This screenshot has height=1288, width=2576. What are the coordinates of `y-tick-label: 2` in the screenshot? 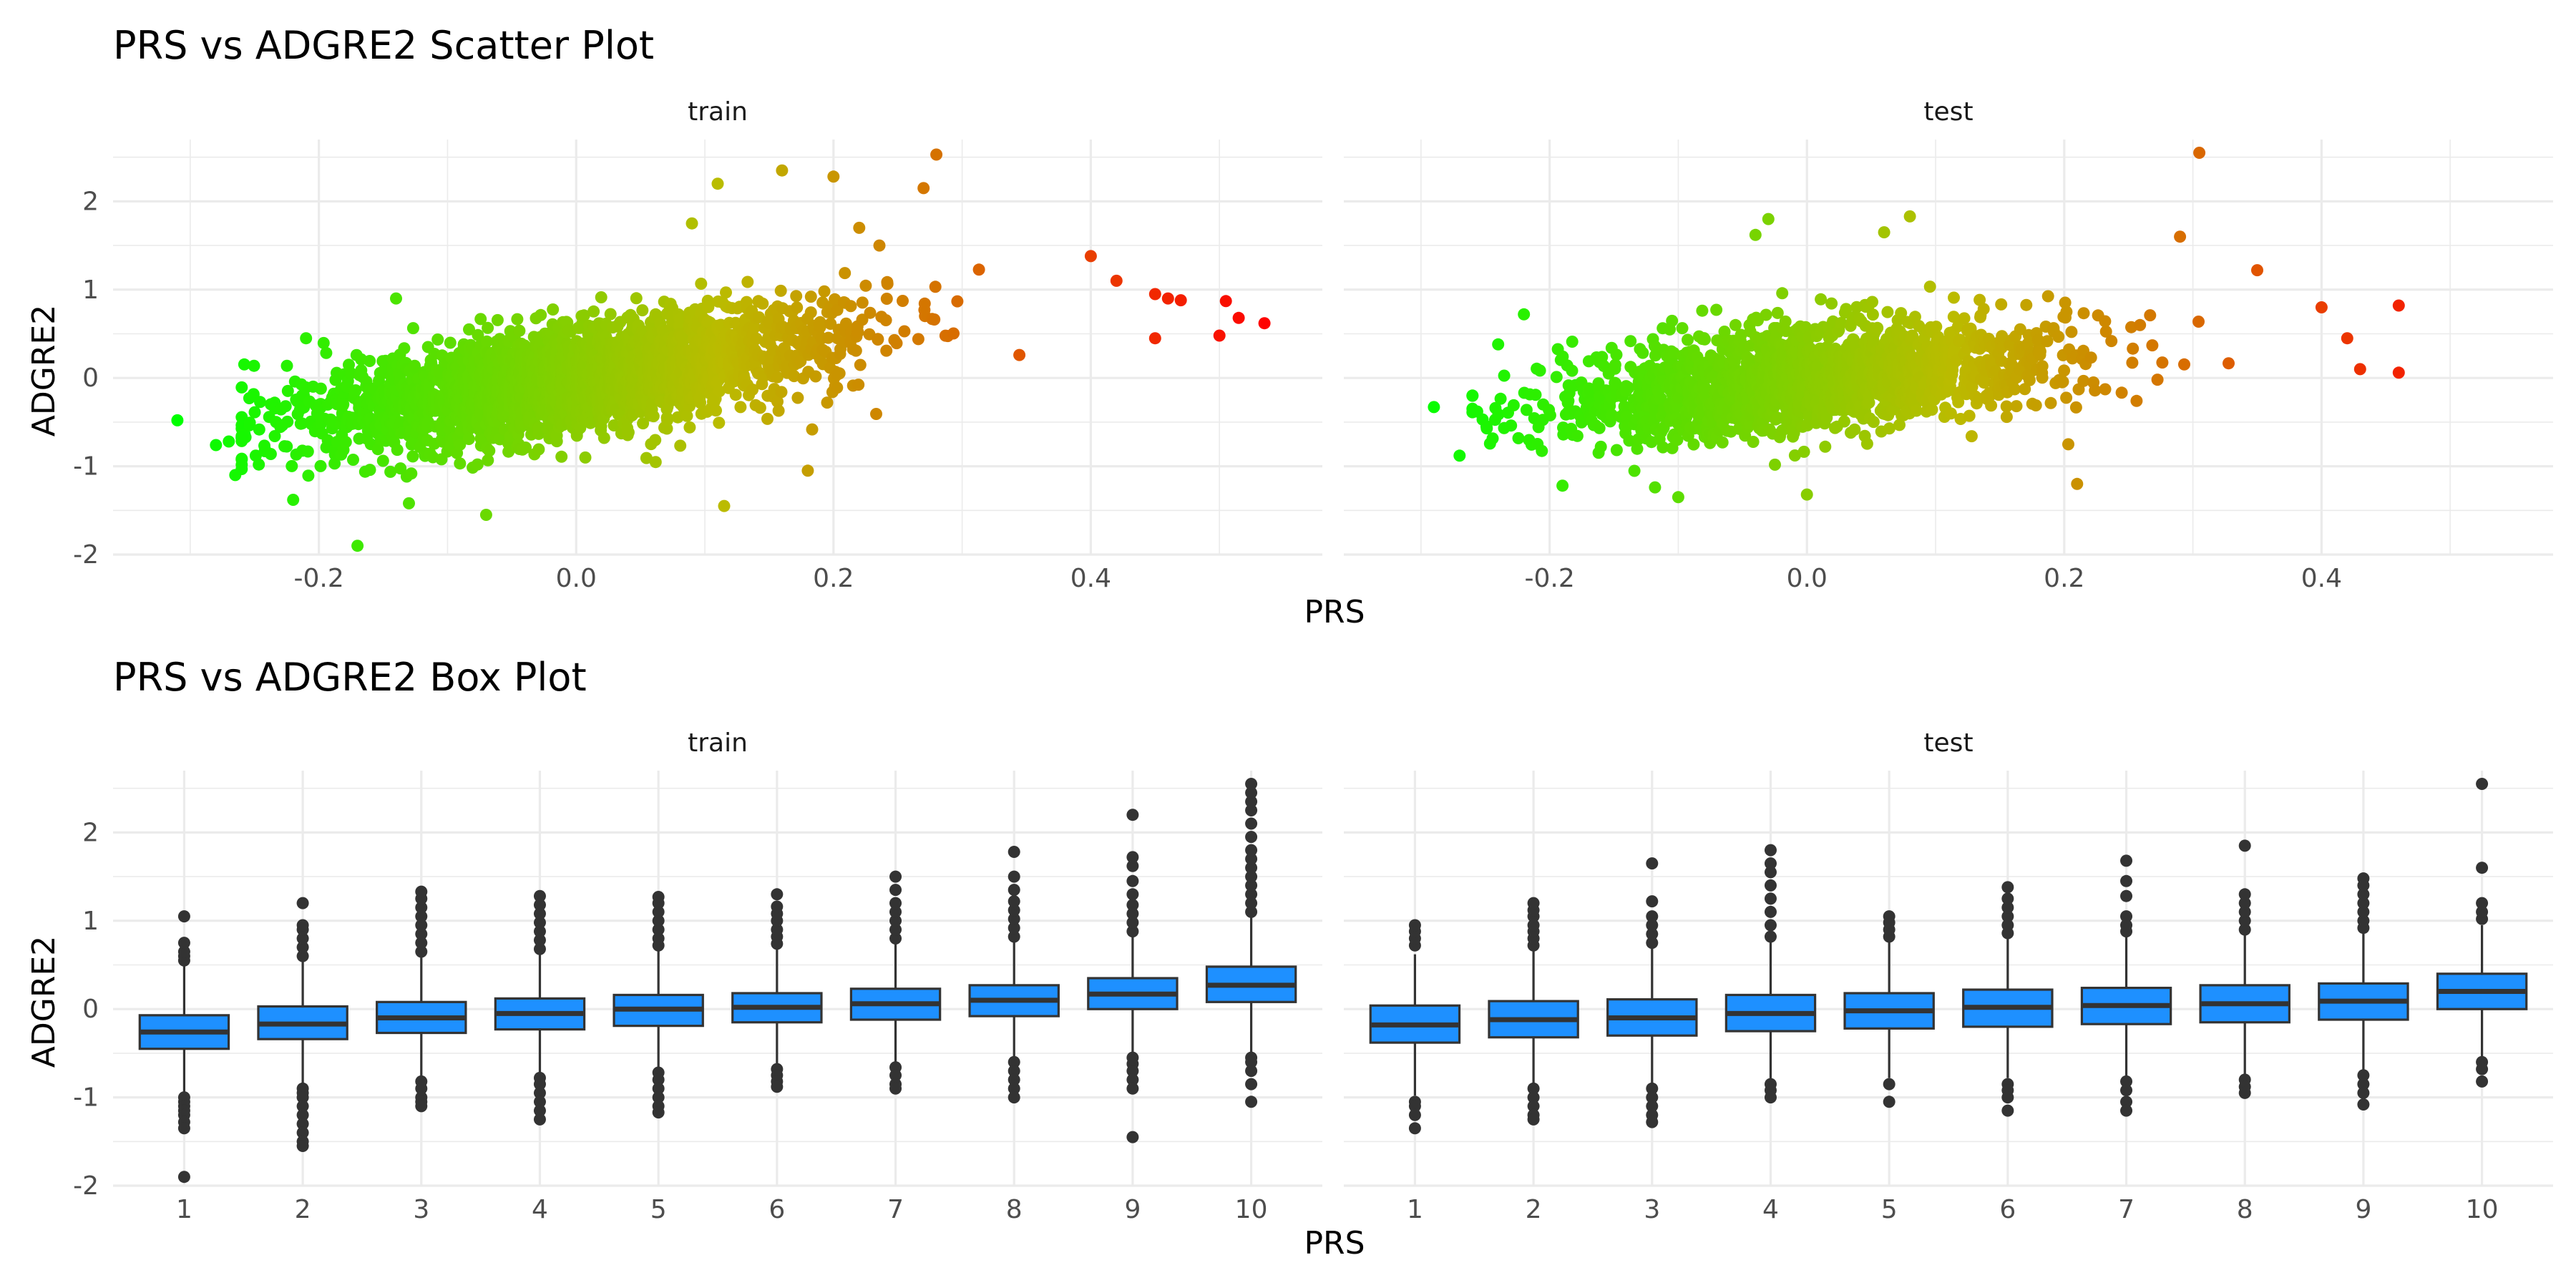 It's located at (90, 201).